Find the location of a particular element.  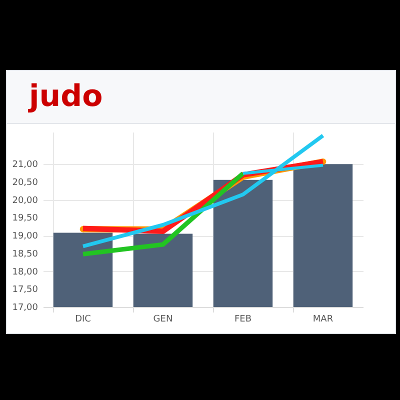

x-tick-label: DIC is located at coordinates (83, 319).